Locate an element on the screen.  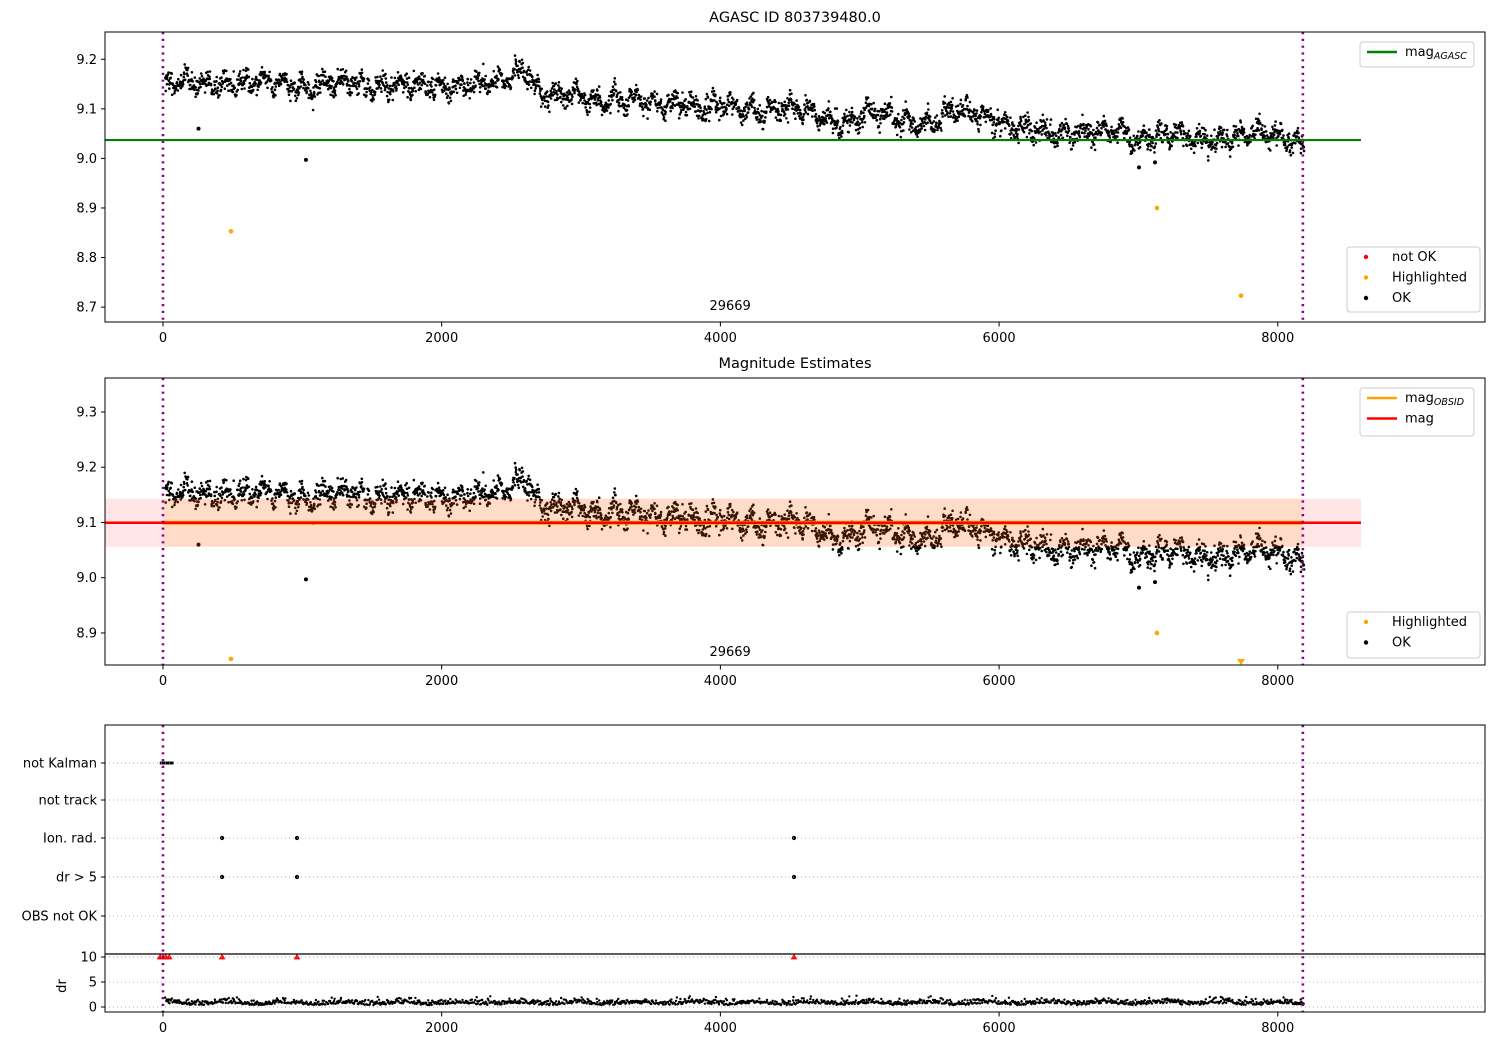
plot-title: Magnitude Estimates is located at coordinates (794, 364).